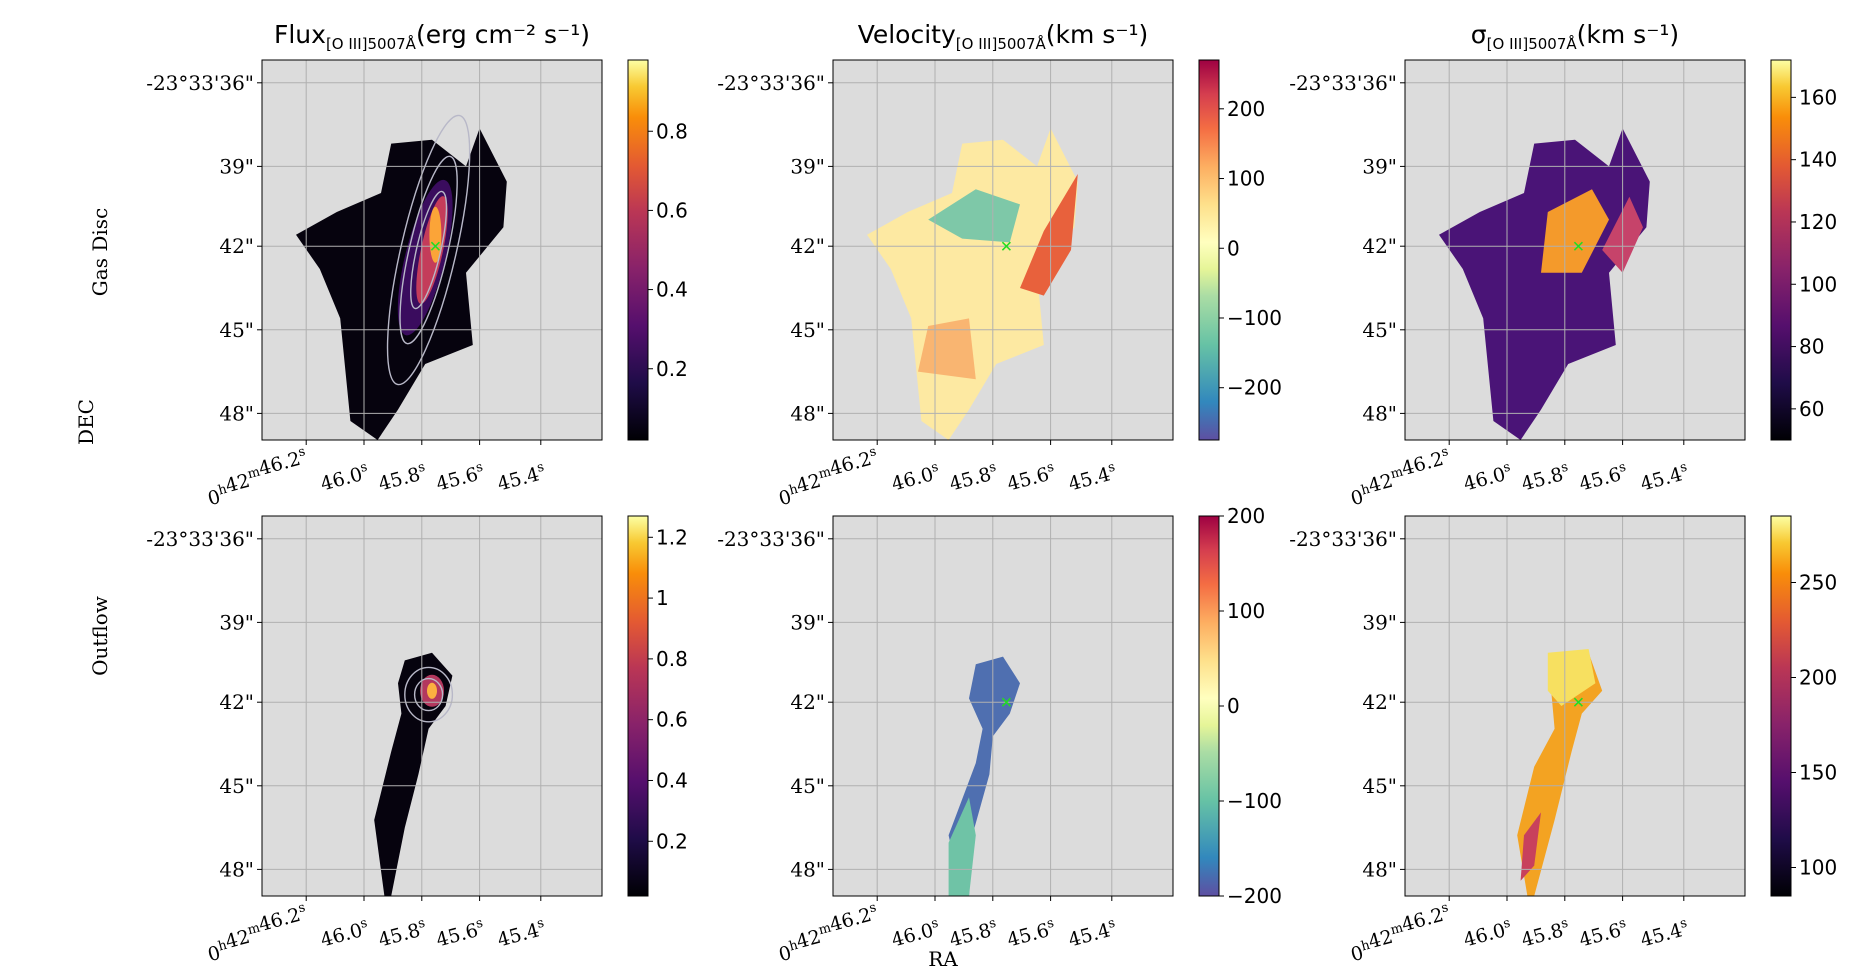  I want to click on fig-xlabel: RA, so click(943, 959).